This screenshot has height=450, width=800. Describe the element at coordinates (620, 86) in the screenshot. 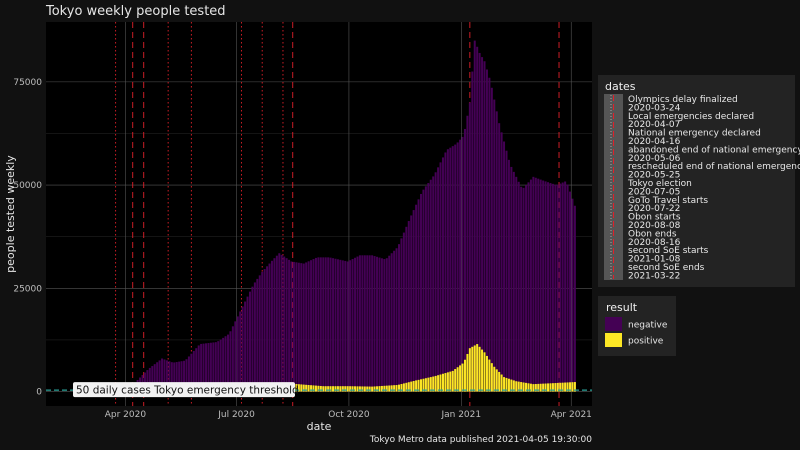

I see `legend-dates-title: dates` at that location.